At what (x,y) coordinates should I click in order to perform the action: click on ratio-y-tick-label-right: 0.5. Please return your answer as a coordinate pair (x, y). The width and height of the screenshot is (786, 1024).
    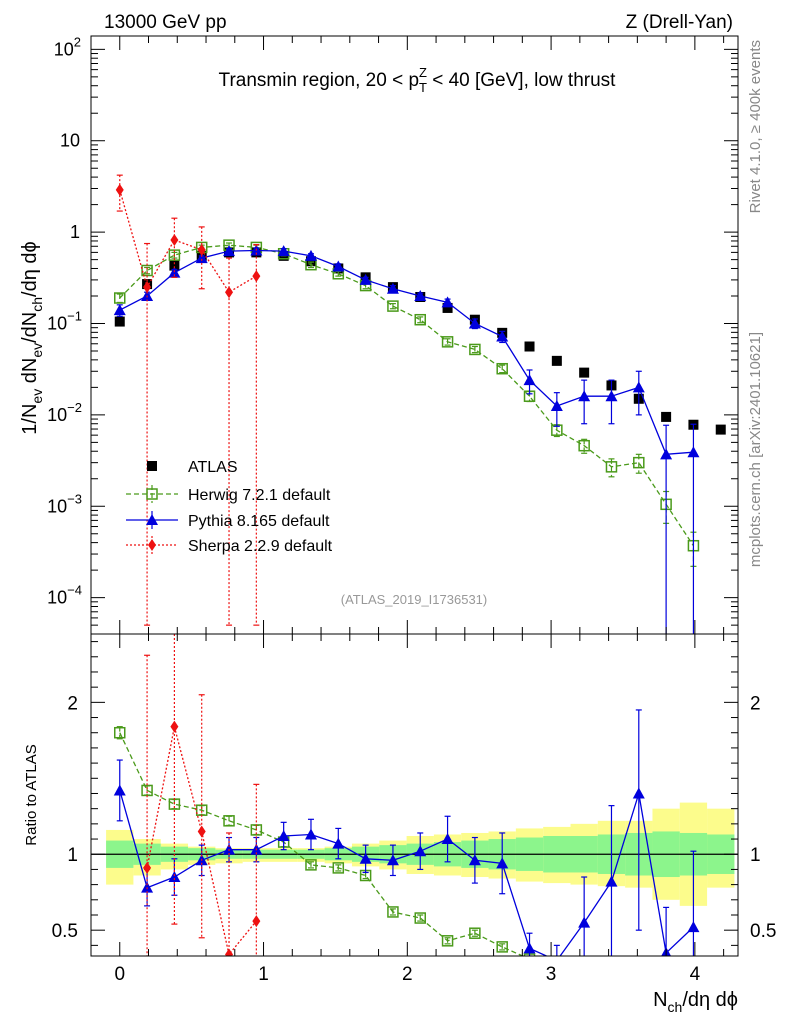
    Looking at the image, I should click on (763, 931).